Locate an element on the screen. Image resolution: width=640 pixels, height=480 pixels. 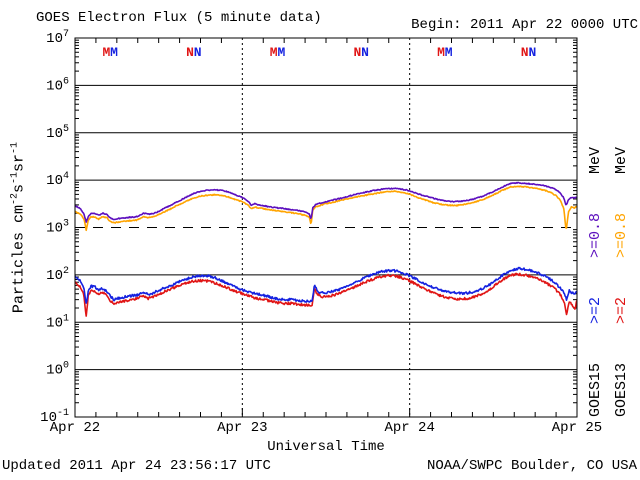
y-tick-label: 10⁻¹ is located at coordinates (54, 417).